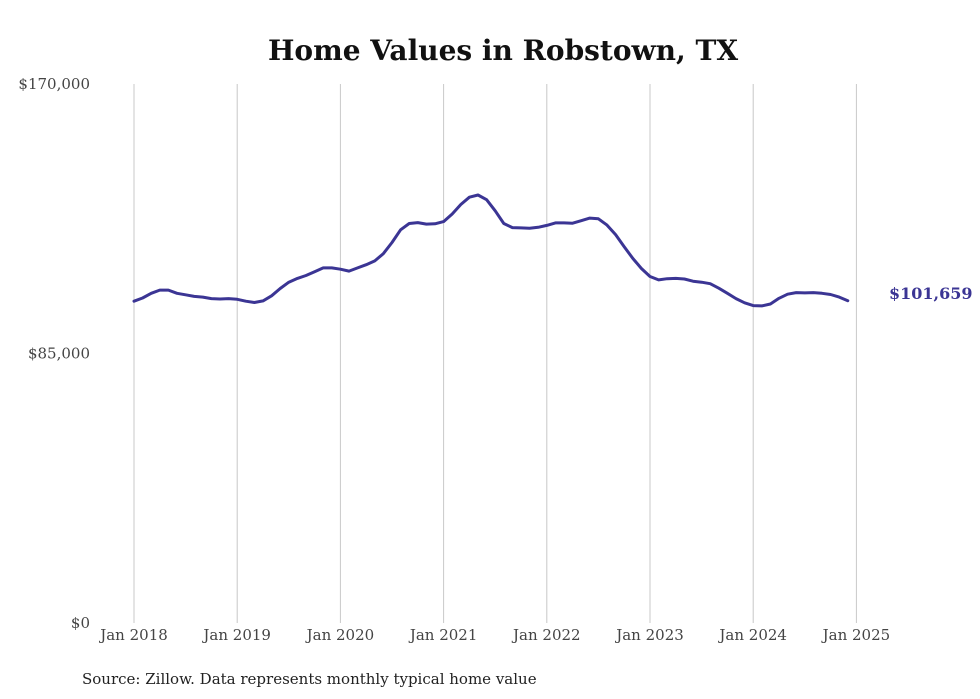 Image resolution: width=980 pixels, height=699 pixels. What do you see at coordinates (80, 623) in the screenshot?
I see `y-tick-label: $0` at bounding box center [80, 623].